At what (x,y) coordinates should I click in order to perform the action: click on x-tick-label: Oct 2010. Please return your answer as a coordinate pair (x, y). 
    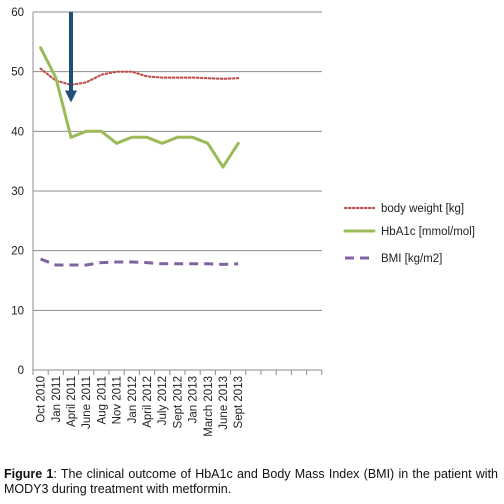
    Looking at the image, I should click on (42, 399).